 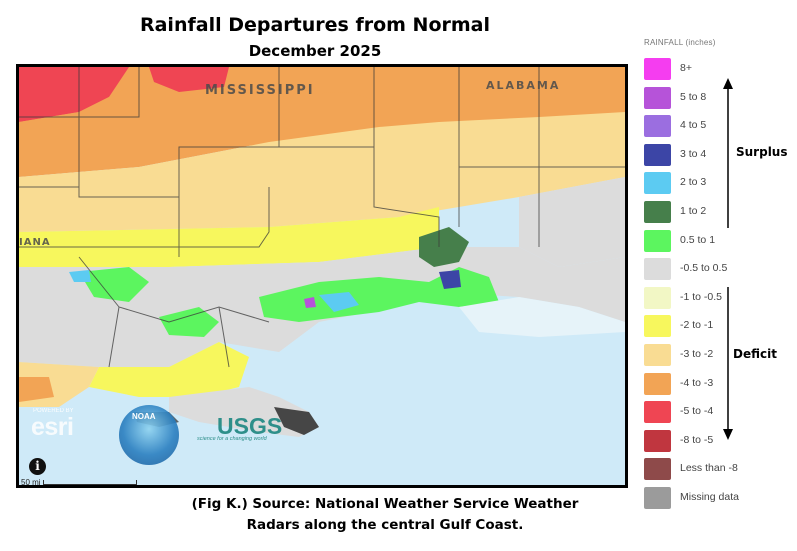 What do you see at coordinates (53, 411) in the screenshot?
I see `esri-powered-text: POWERED BY` at bounding box center [53, 411].